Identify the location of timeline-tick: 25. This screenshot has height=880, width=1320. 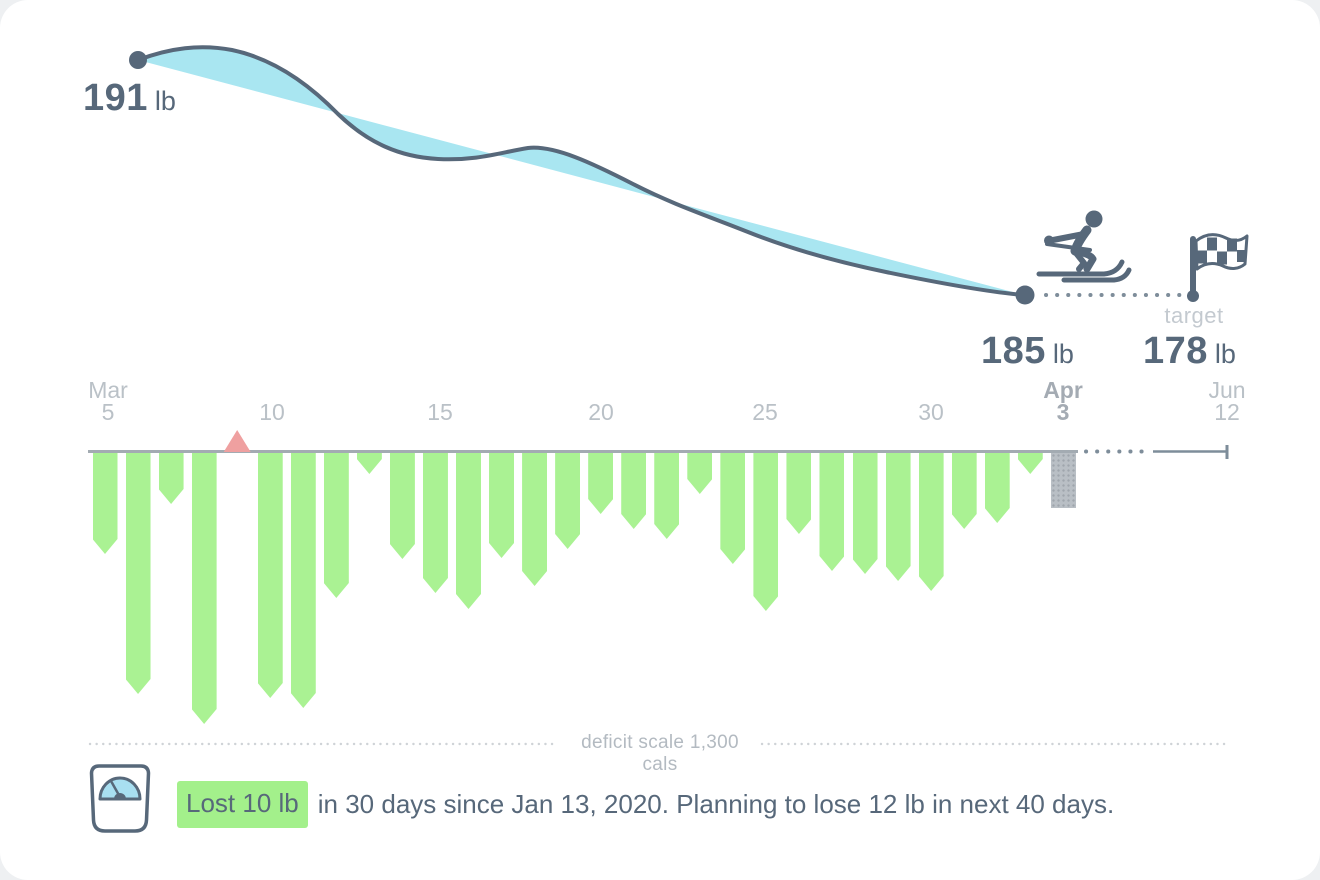
(765, 412).